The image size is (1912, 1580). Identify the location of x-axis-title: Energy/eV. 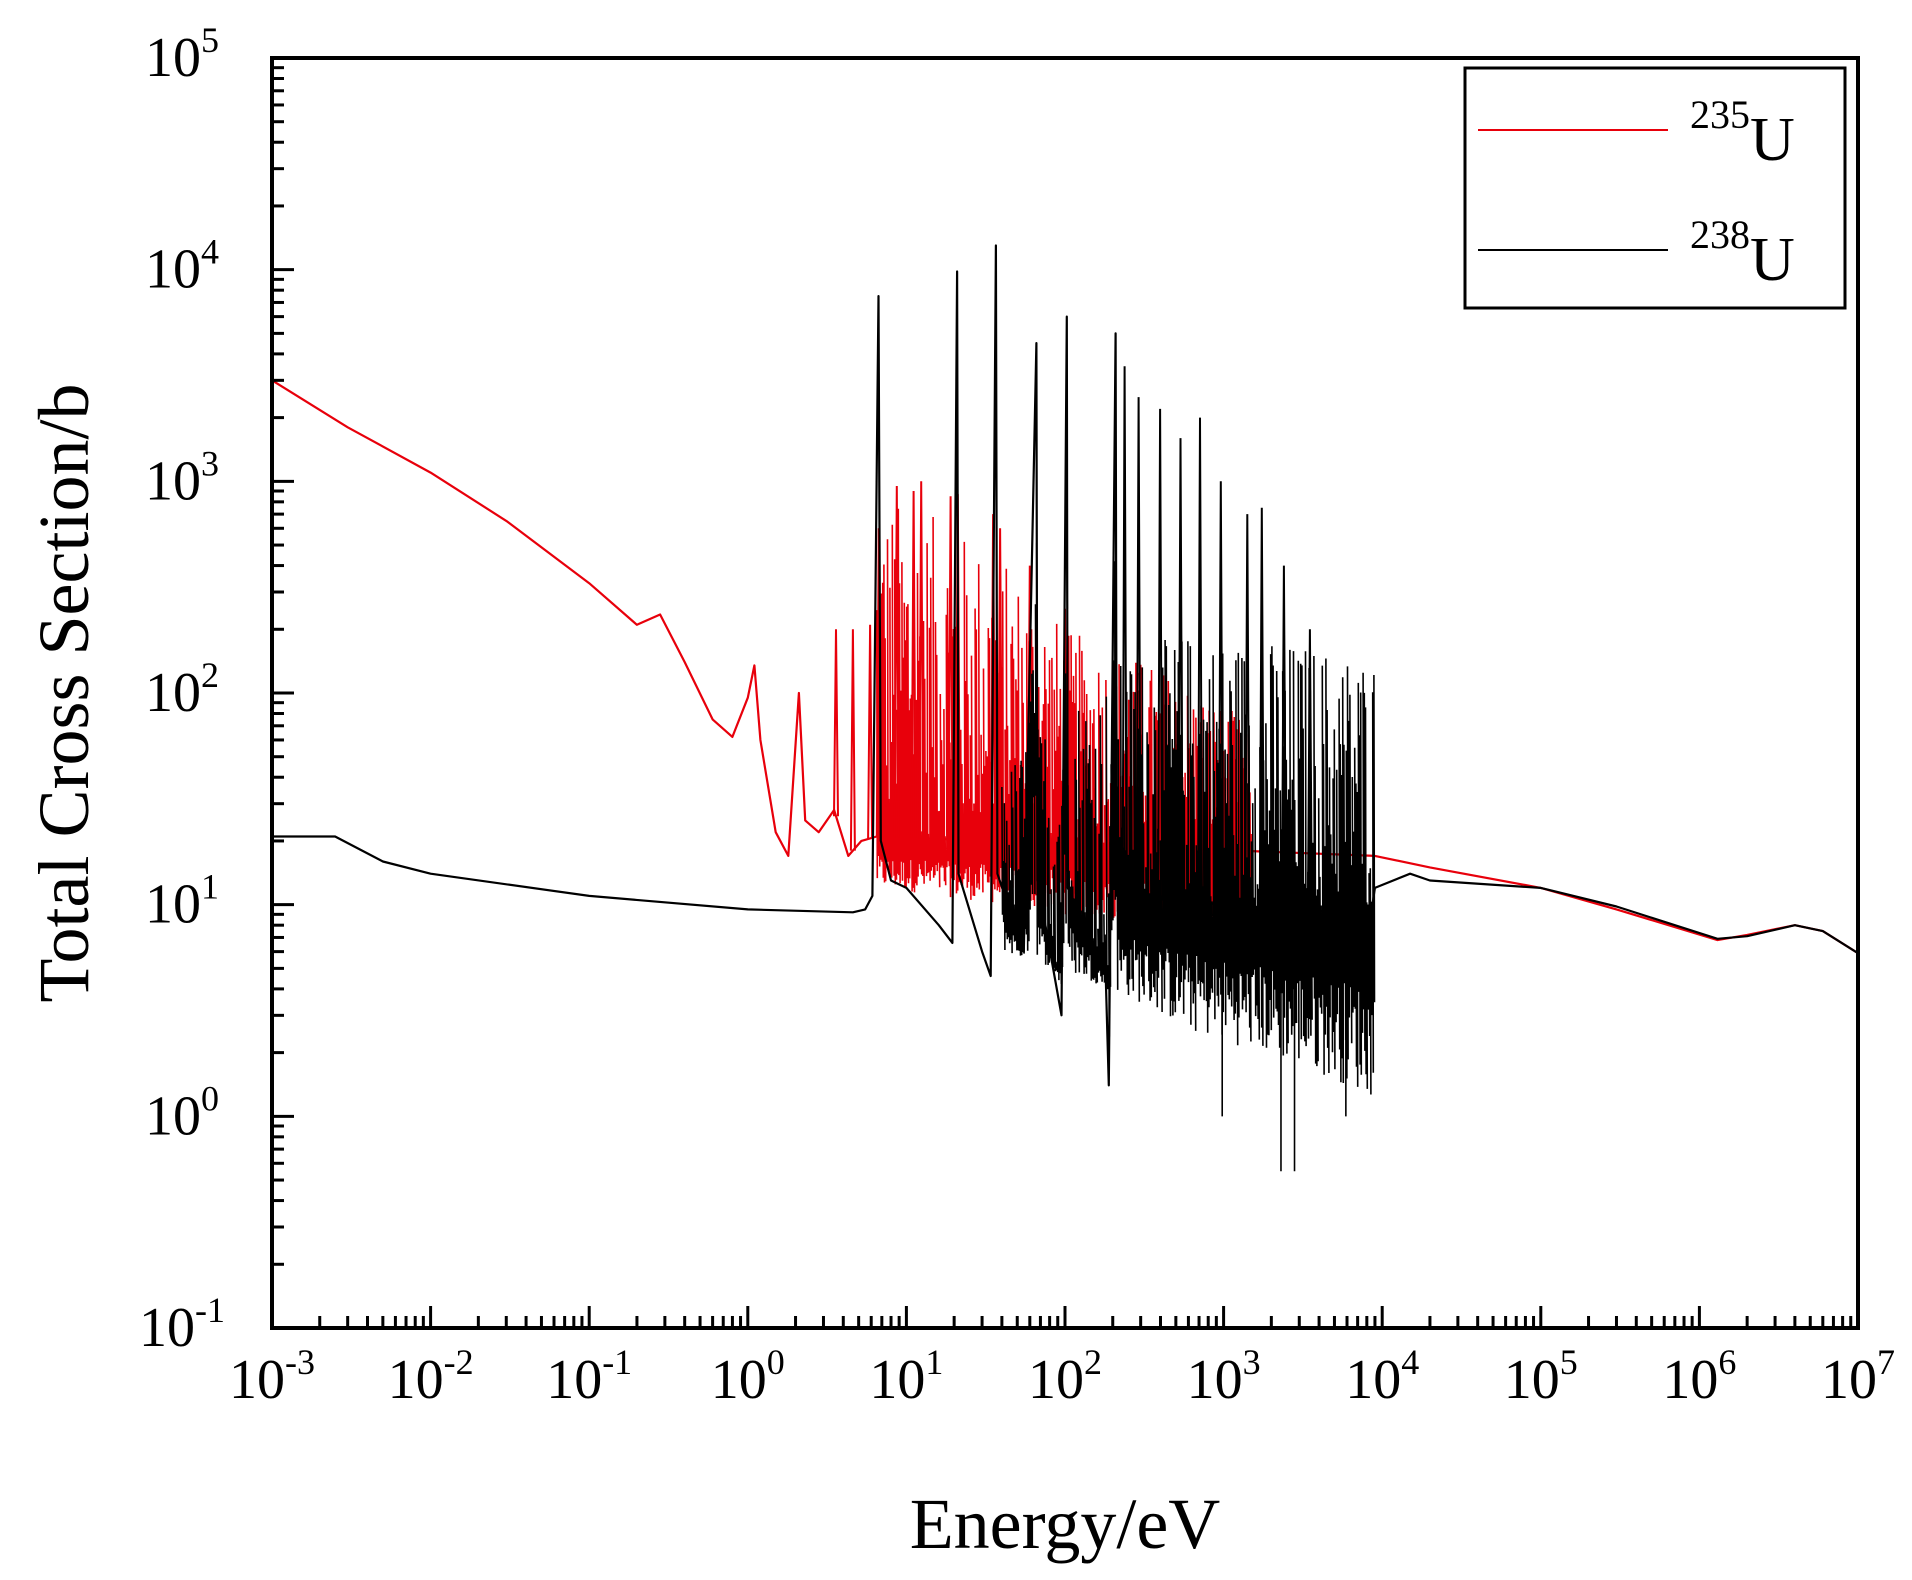
(1065, 1524).